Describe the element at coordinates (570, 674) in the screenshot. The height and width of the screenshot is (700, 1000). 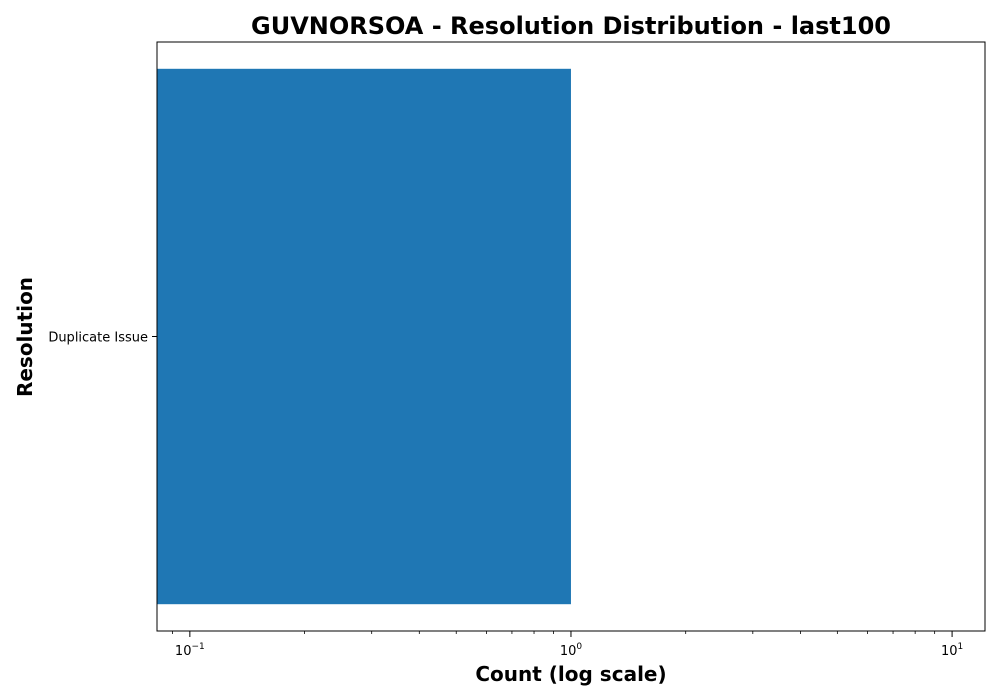
I see `x-axis-label: Count (log scale)` at that location.